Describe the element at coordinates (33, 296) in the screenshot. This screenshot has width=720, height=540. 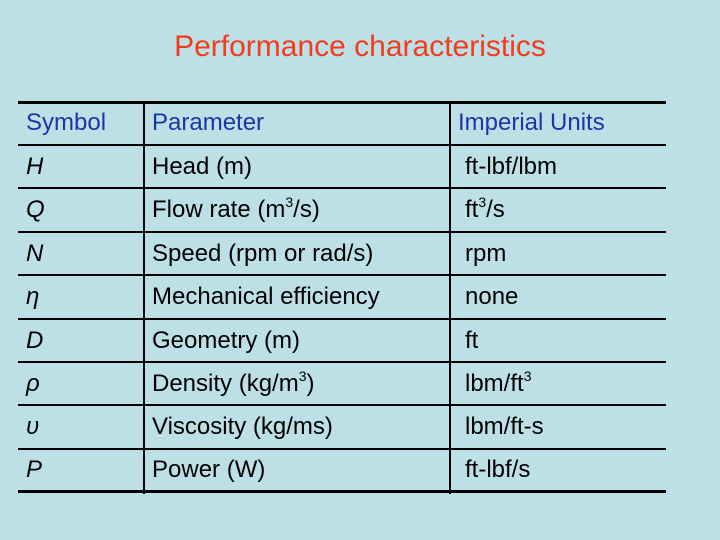
I see `symbol-cell: η` at that location.